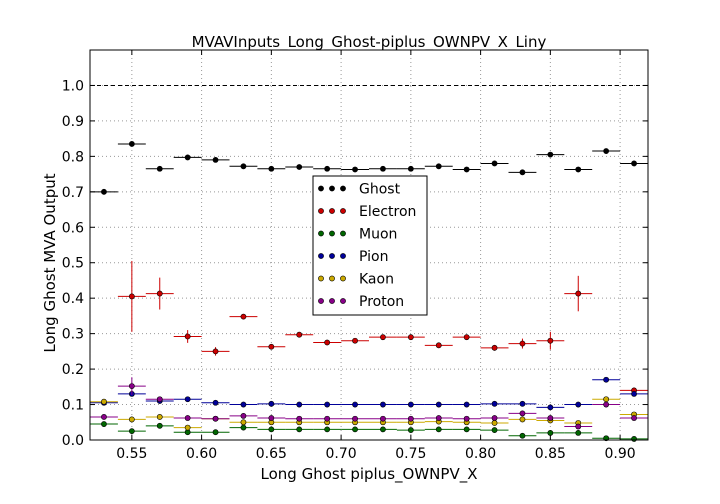  I want to click on x-tick-label: 0.65, so click(271, 454).